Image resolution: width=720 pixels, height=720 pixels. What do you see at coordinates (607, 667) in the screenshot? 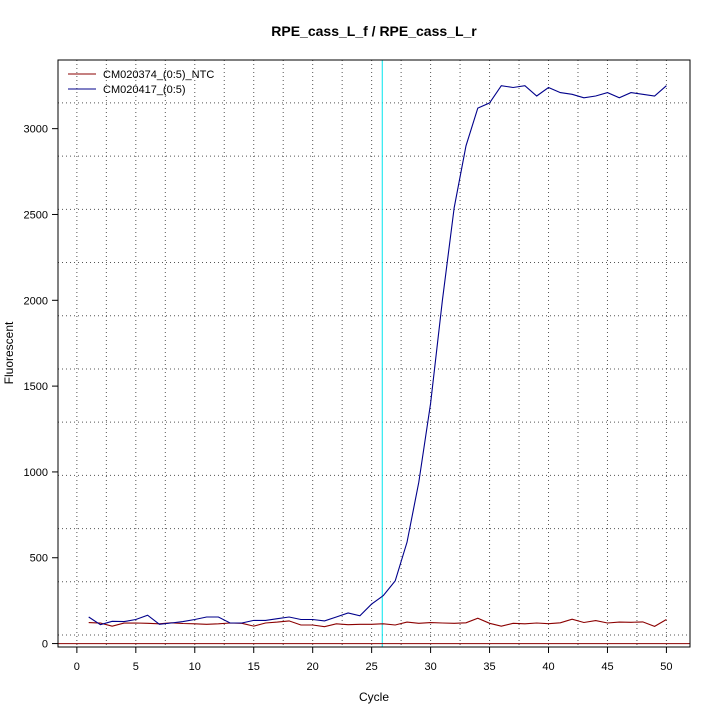
I see `x-tick-label: 45` at bounding box center [607, 667].